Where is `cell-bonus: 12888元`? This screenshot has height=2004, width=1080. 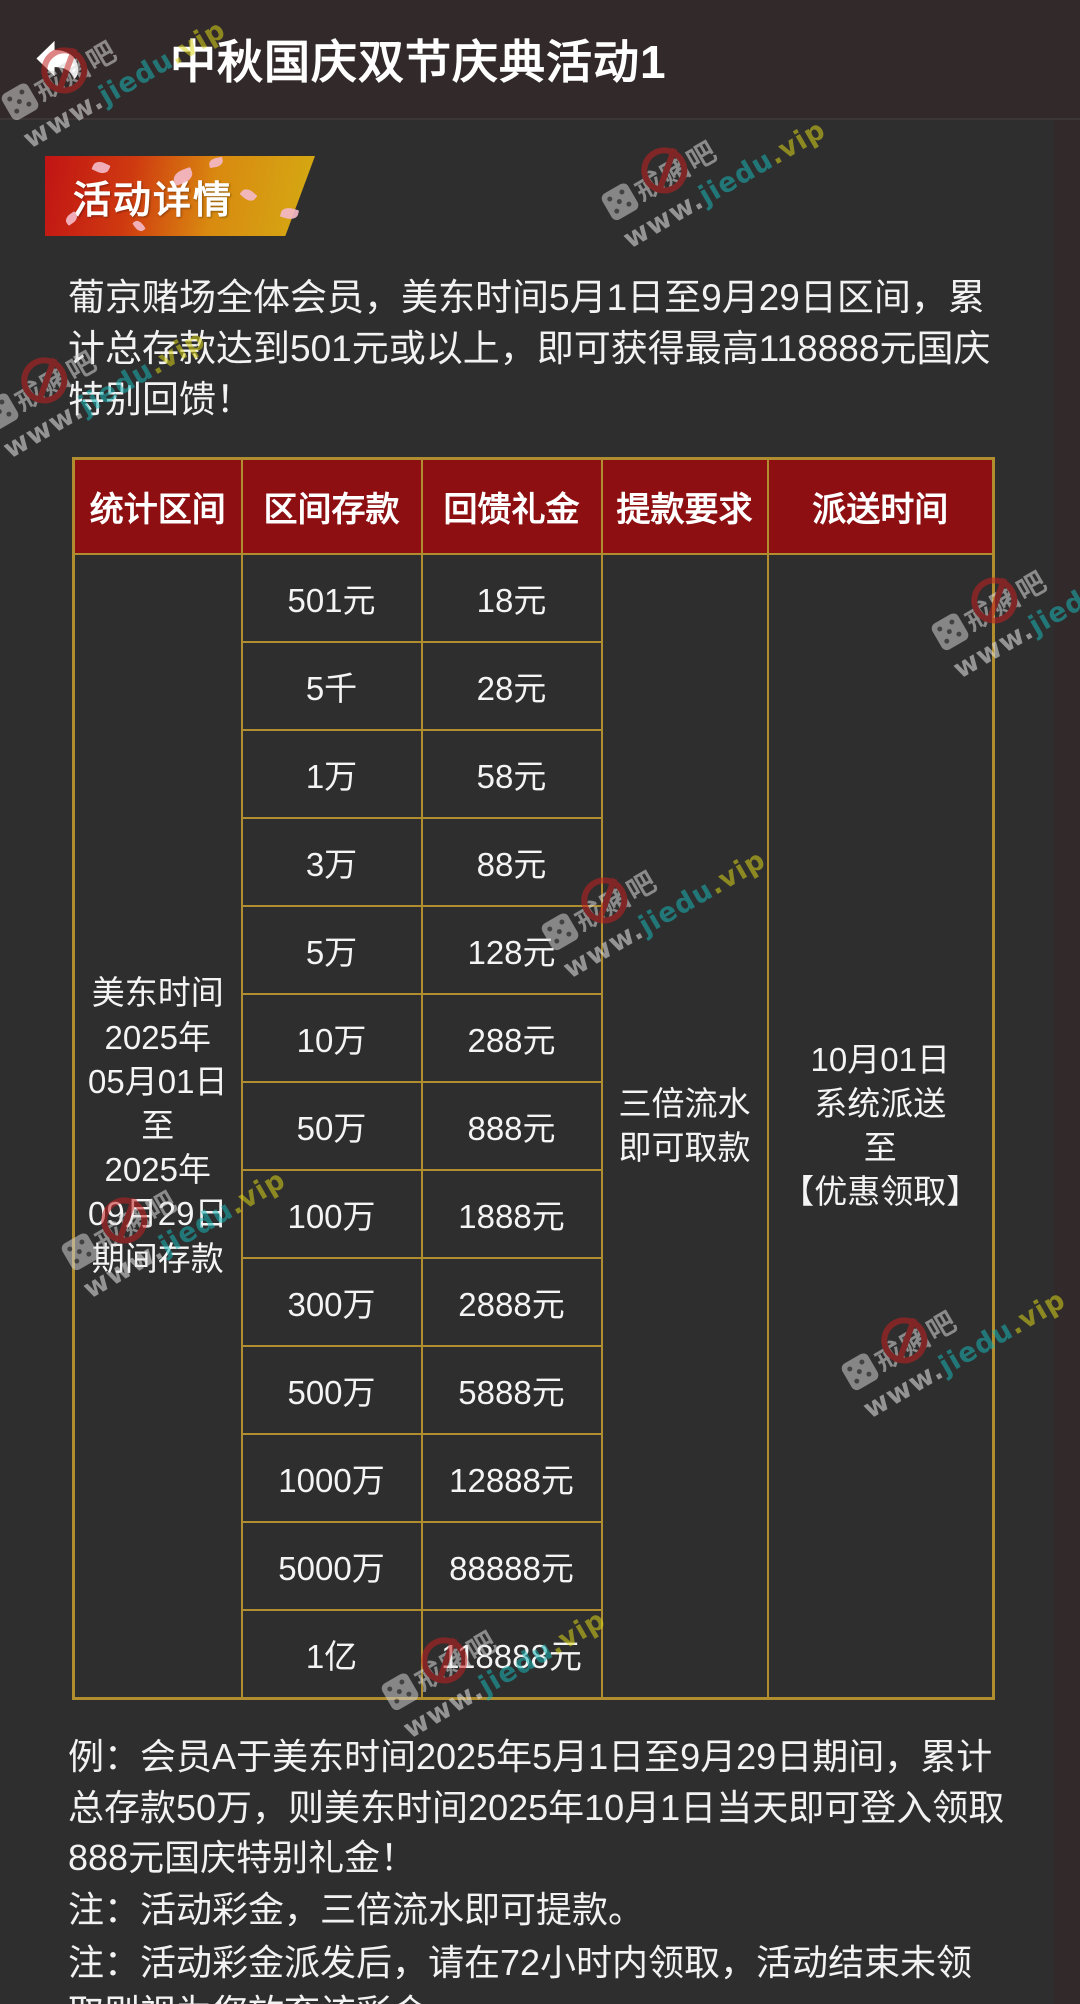
cell-bonus: 12888元 is located at coordinates (511, 1478).